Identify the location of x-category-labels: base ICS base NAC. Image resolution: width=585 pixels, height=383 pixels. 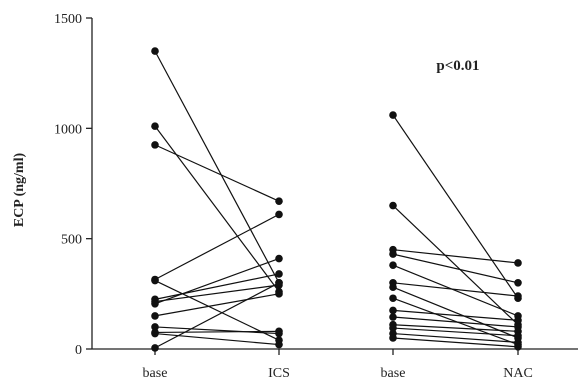
(338, 365).